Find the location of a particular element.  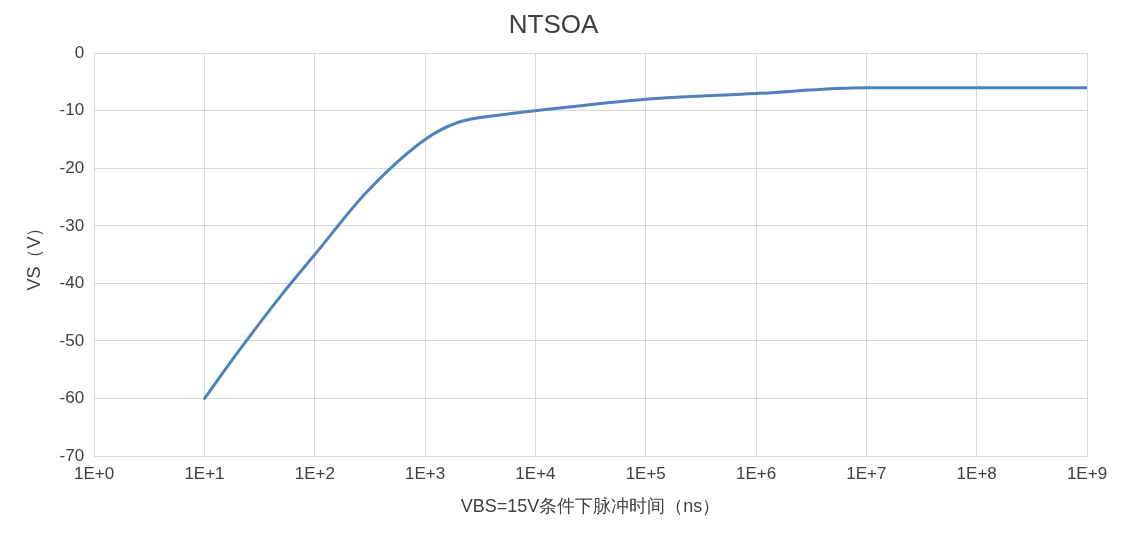

y-tick-label: -10 is located at coordinates (72, 110).